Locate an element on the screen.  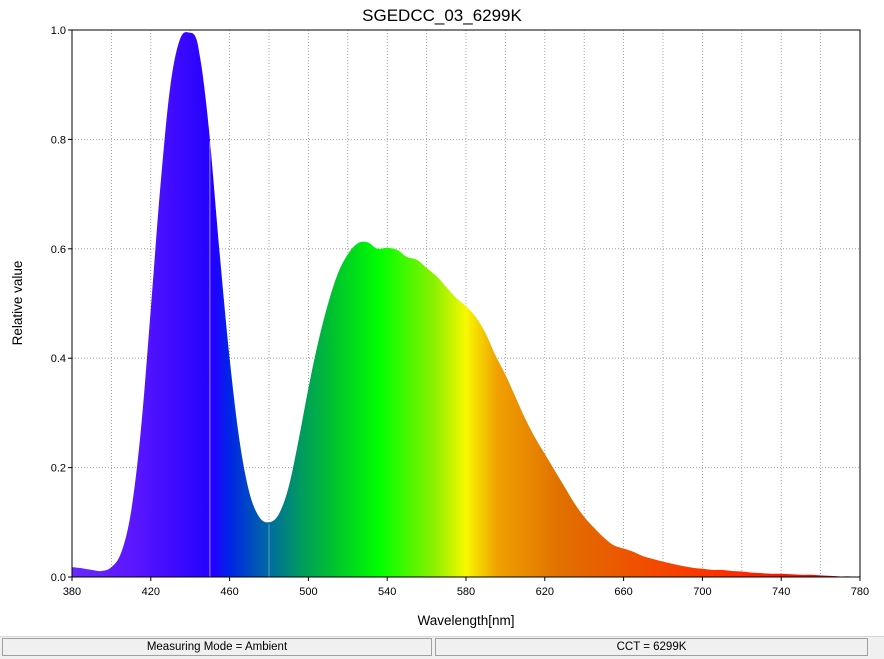
y-tick-label: 0.2 is located at coordinates (58, 469).